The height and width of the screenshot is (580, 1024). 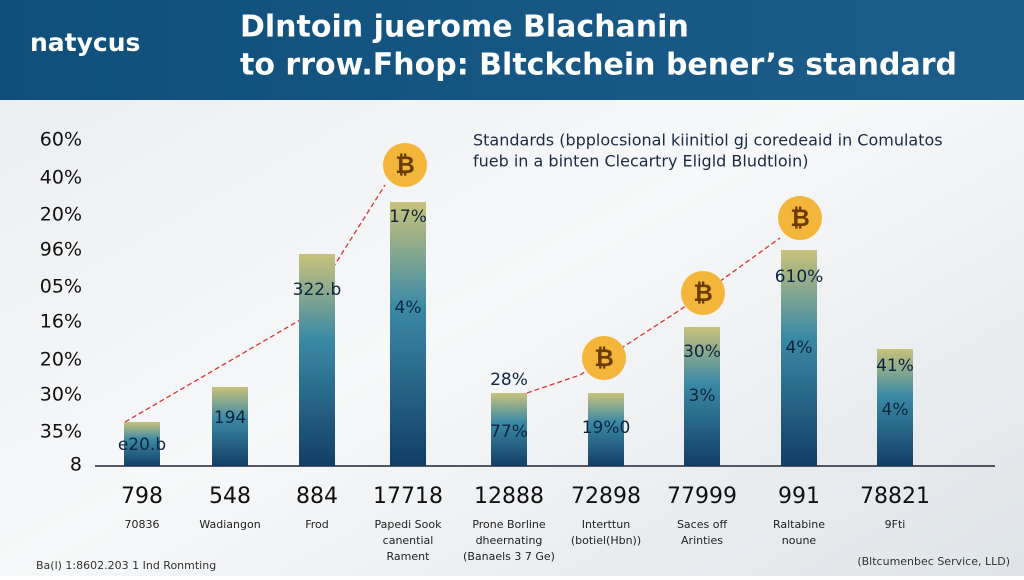 I want to click on bar-label: 30%, so click(x=702, y=352).